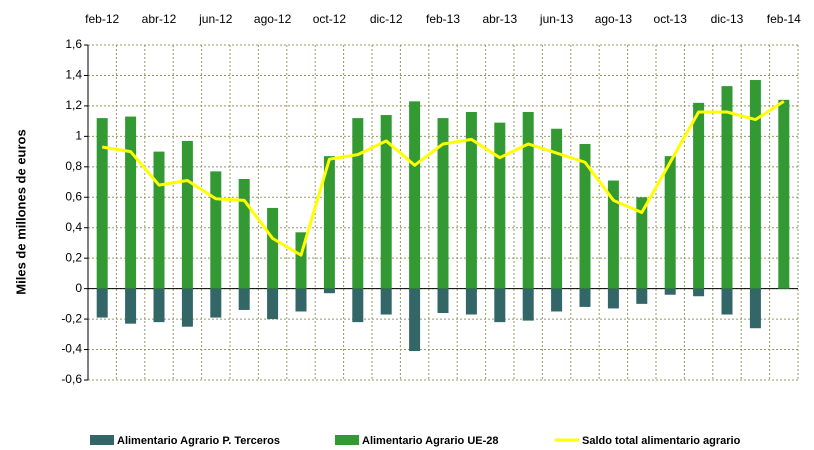 Image resolution: width=814 pixels, height=450 pixels. I want to click on x-tick-label: feb-12, so click(102, 19).